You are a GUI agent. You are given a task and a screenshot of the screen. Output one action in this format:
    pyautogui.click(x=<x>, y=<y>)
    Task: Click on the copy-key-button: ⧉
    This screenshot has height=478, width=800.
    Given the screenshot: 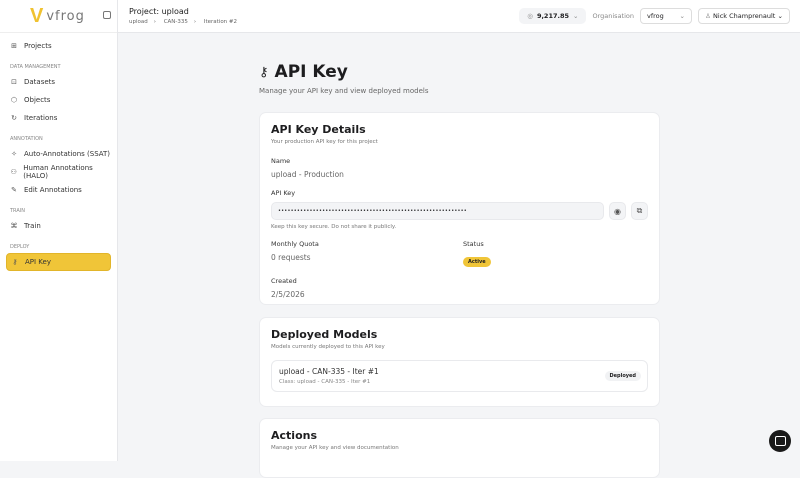 What is the action you would take?
    pyautogui.click(x=639, y=211)
    